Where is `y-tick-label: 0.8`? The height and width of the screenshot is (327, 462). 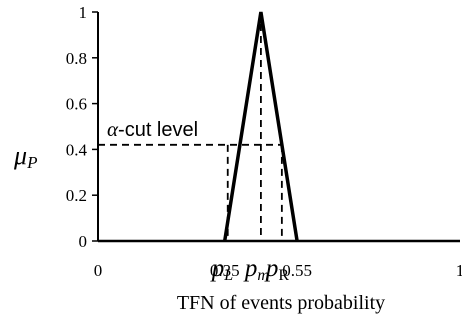
y-tick-label: 0.8 is located at coordinates (76, 58).